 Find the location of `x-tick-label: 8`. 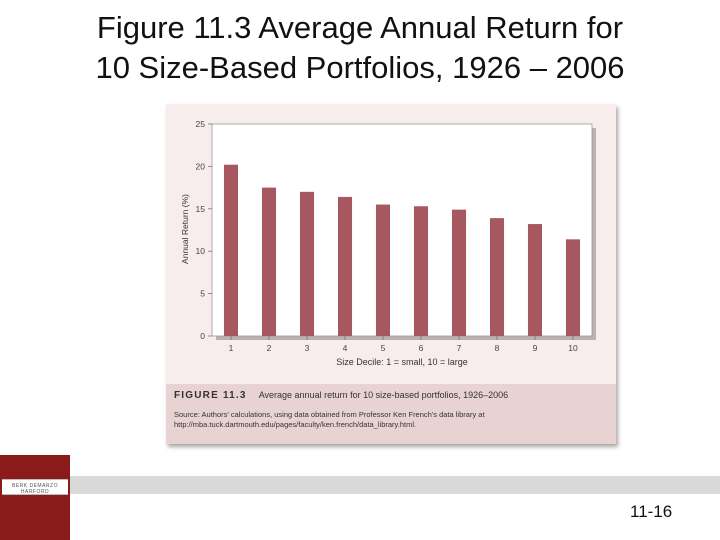

x-tick-label: 8 is located at coordinates (497, 348).